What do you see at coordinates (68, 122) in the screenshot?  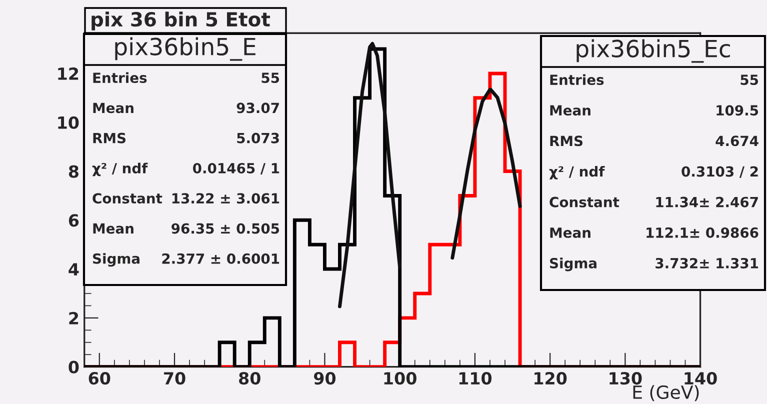 I see `y-tick-label: 10` at bounding box center [68, 122].